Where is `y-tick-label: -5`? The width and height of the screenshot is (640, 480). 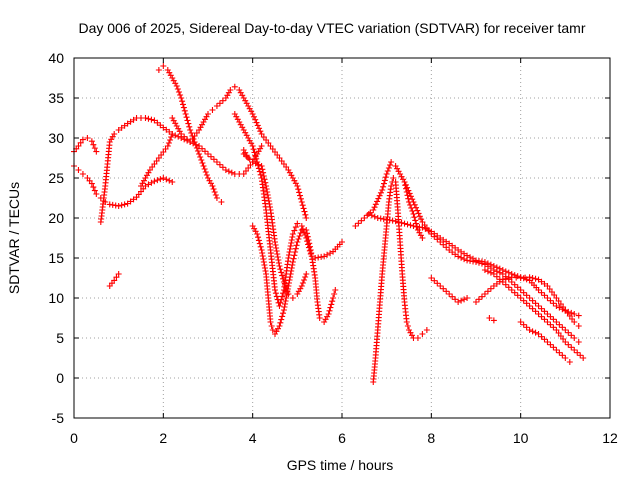 y-tick-label: -5 is located at coordinates (58, 418).